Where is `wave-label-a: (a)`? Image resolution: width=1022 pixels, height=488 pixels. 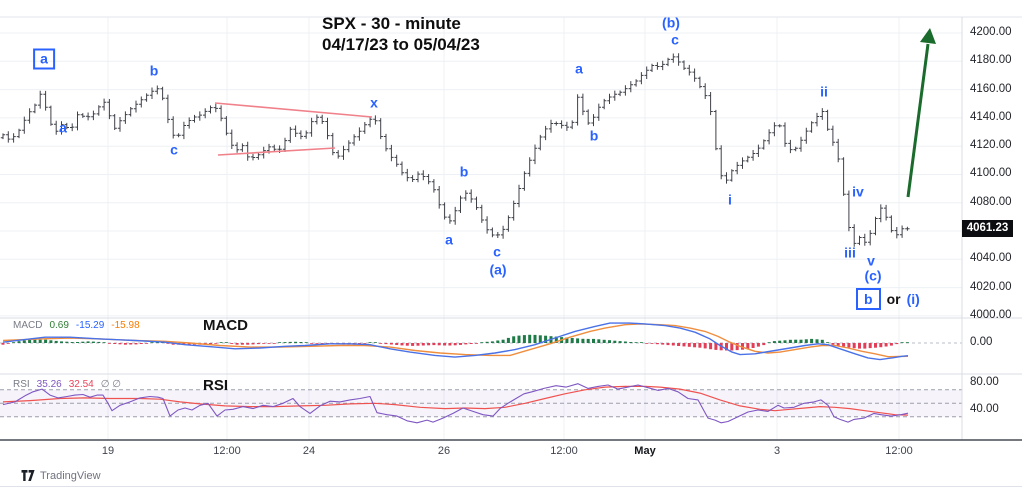
wave-label-a: (a) is located at coordinates (498, 269).